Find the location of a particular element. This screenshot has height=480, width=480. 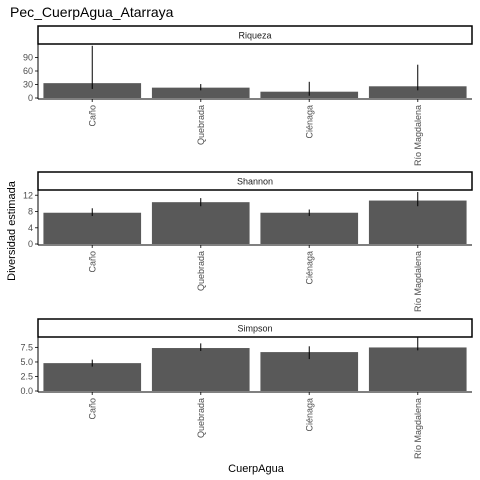

y-tick-label: 8 is located at coordinates (30, 212).